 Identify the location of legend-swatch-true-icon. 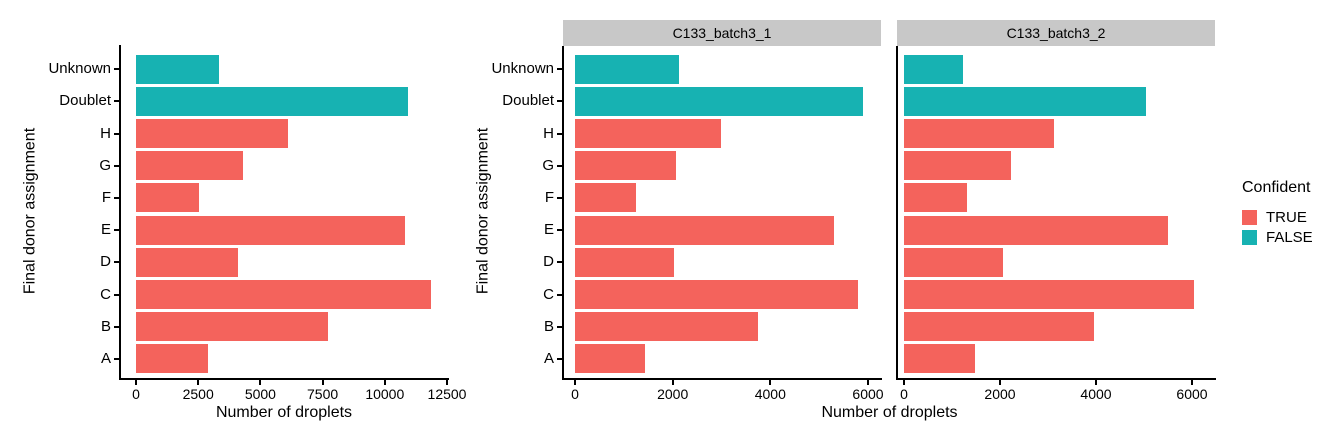
(1249, 217).